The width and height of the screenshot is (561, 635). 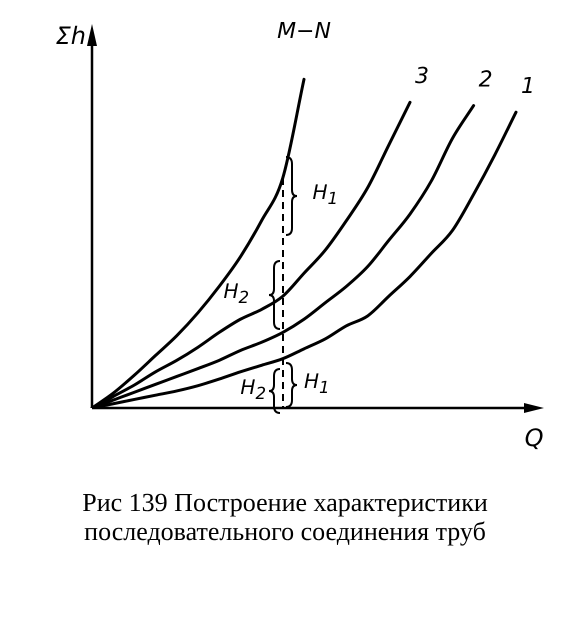 I want to click on series-label: 1, so click(x=528, y=86).